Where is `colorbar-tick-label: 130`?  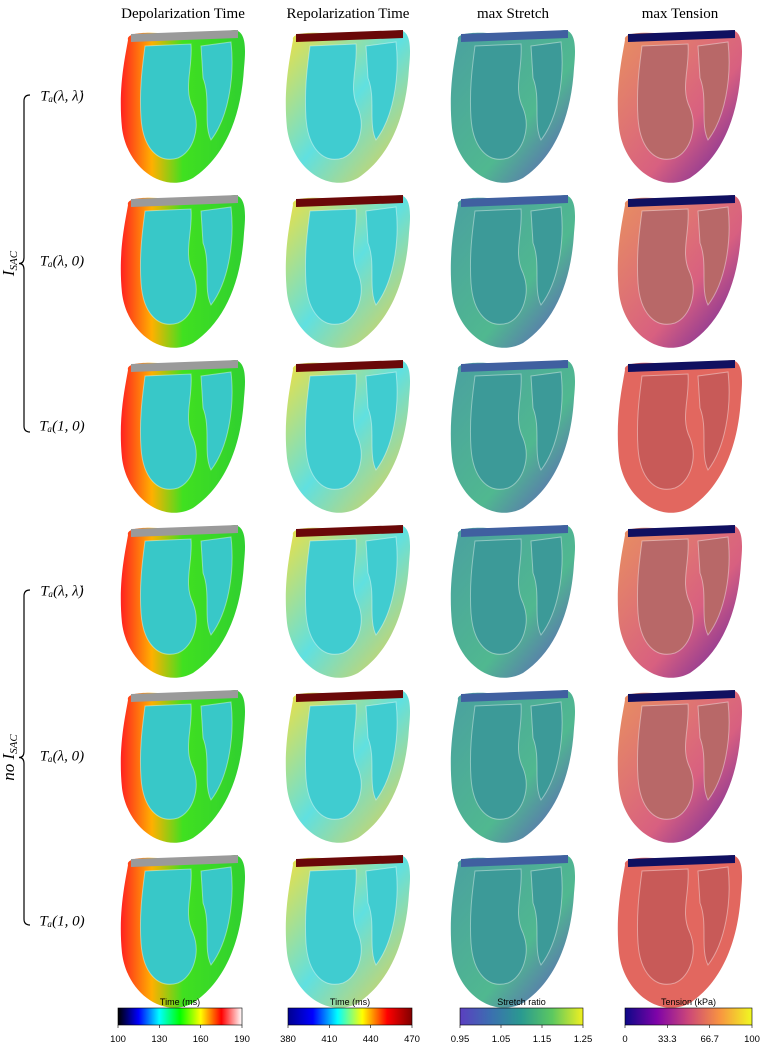 colorbar-tick-label: 130 is located at coordinates (159, 1039).